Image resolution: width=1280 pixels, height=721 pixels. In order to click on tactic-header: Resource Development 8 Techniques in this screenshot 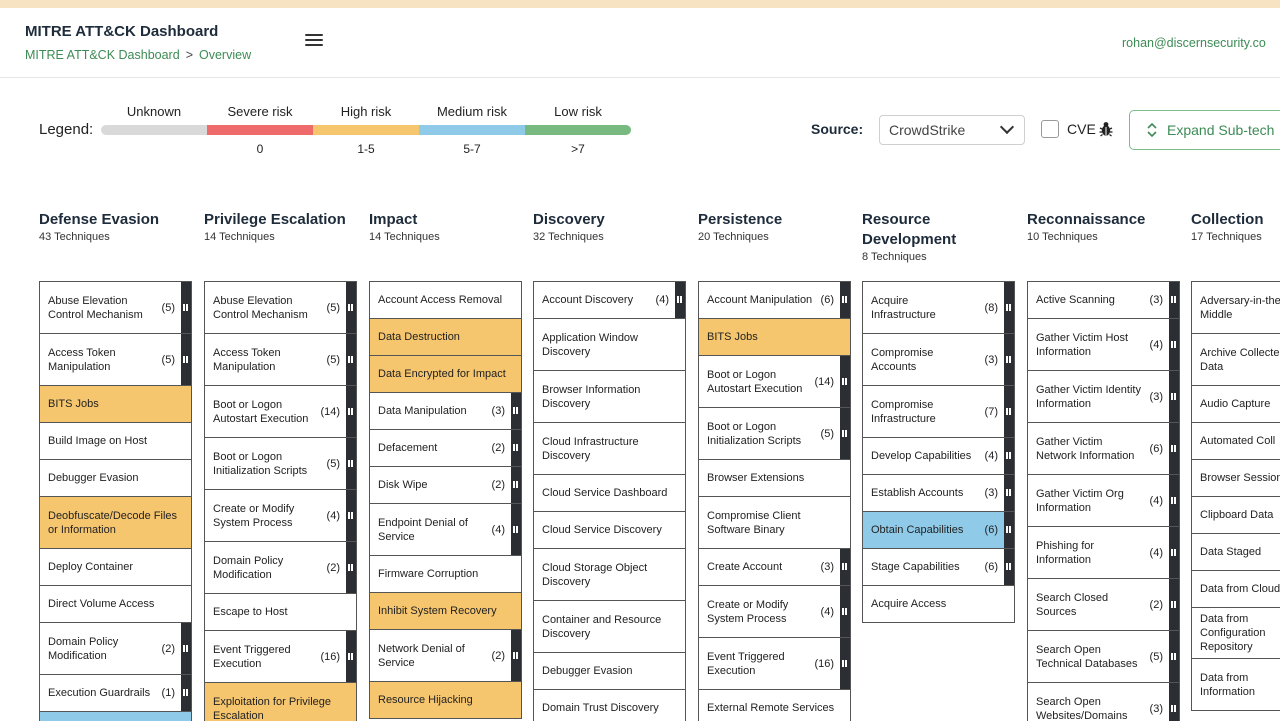, I will do `click(942, 236)`.